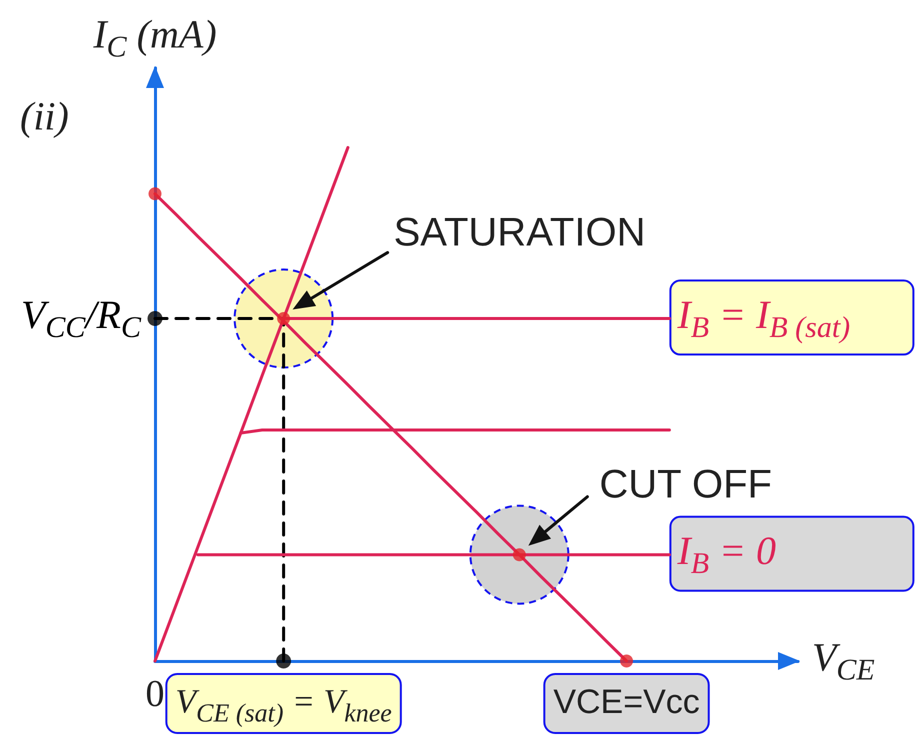  I want to click on text: (ii), so click(44, 116).